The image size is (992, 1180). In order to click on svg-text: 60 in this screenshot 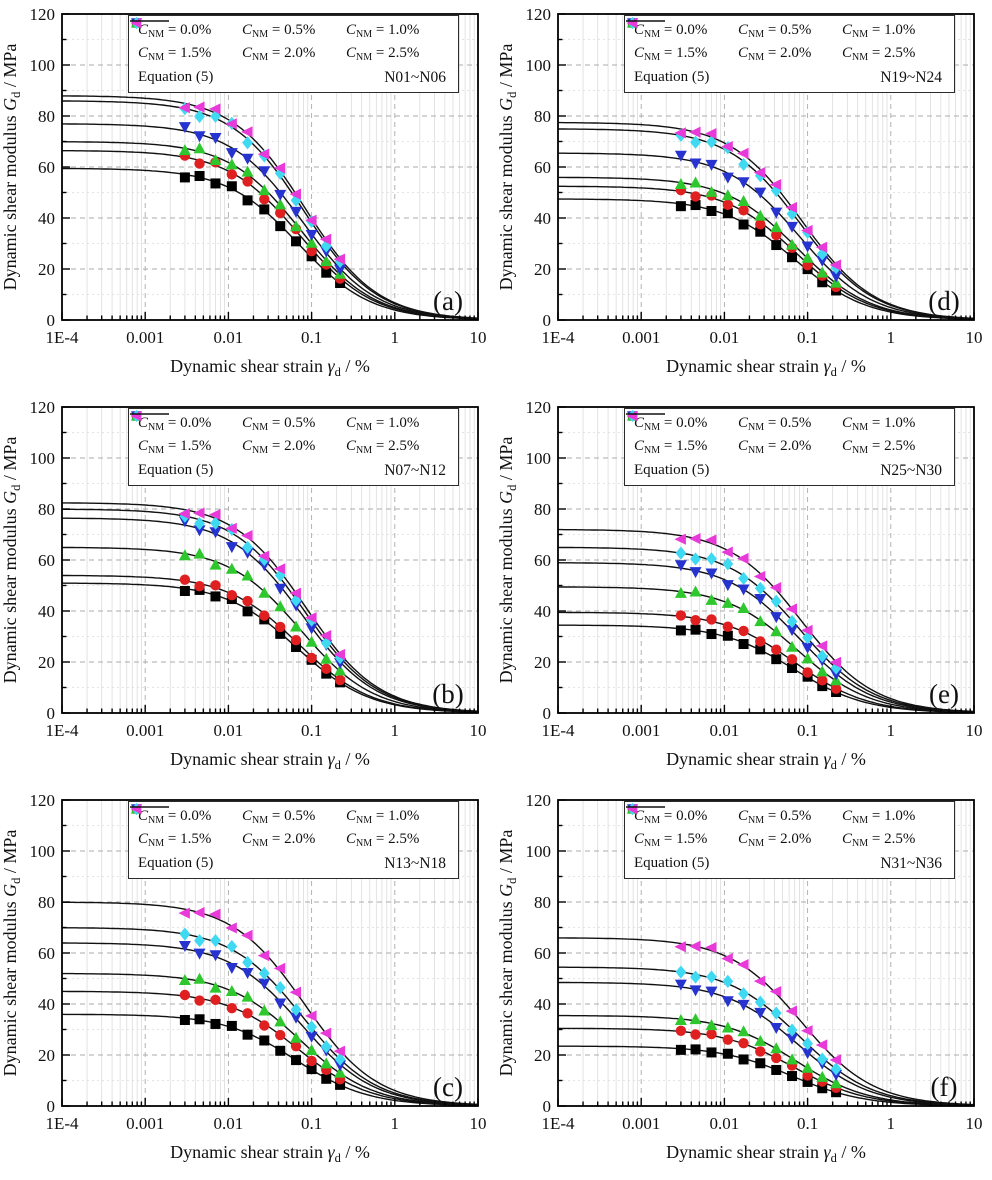, I will do `click(46, 560)`.